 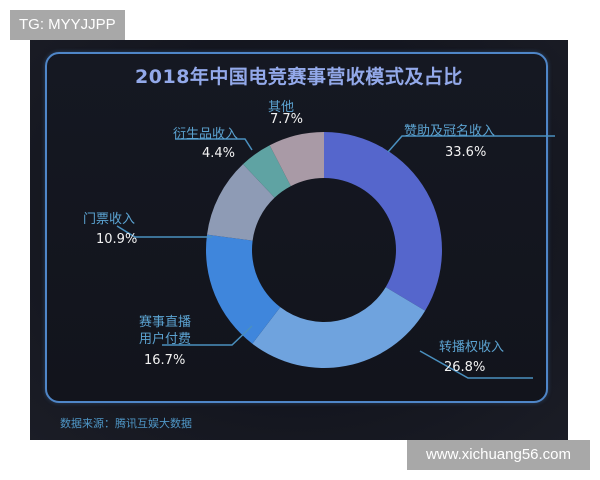 What do you see at coordinates (109, 219) in the screenshot?
I see `label-tickets-name: 门票收入` at bounding box center [109, 219].